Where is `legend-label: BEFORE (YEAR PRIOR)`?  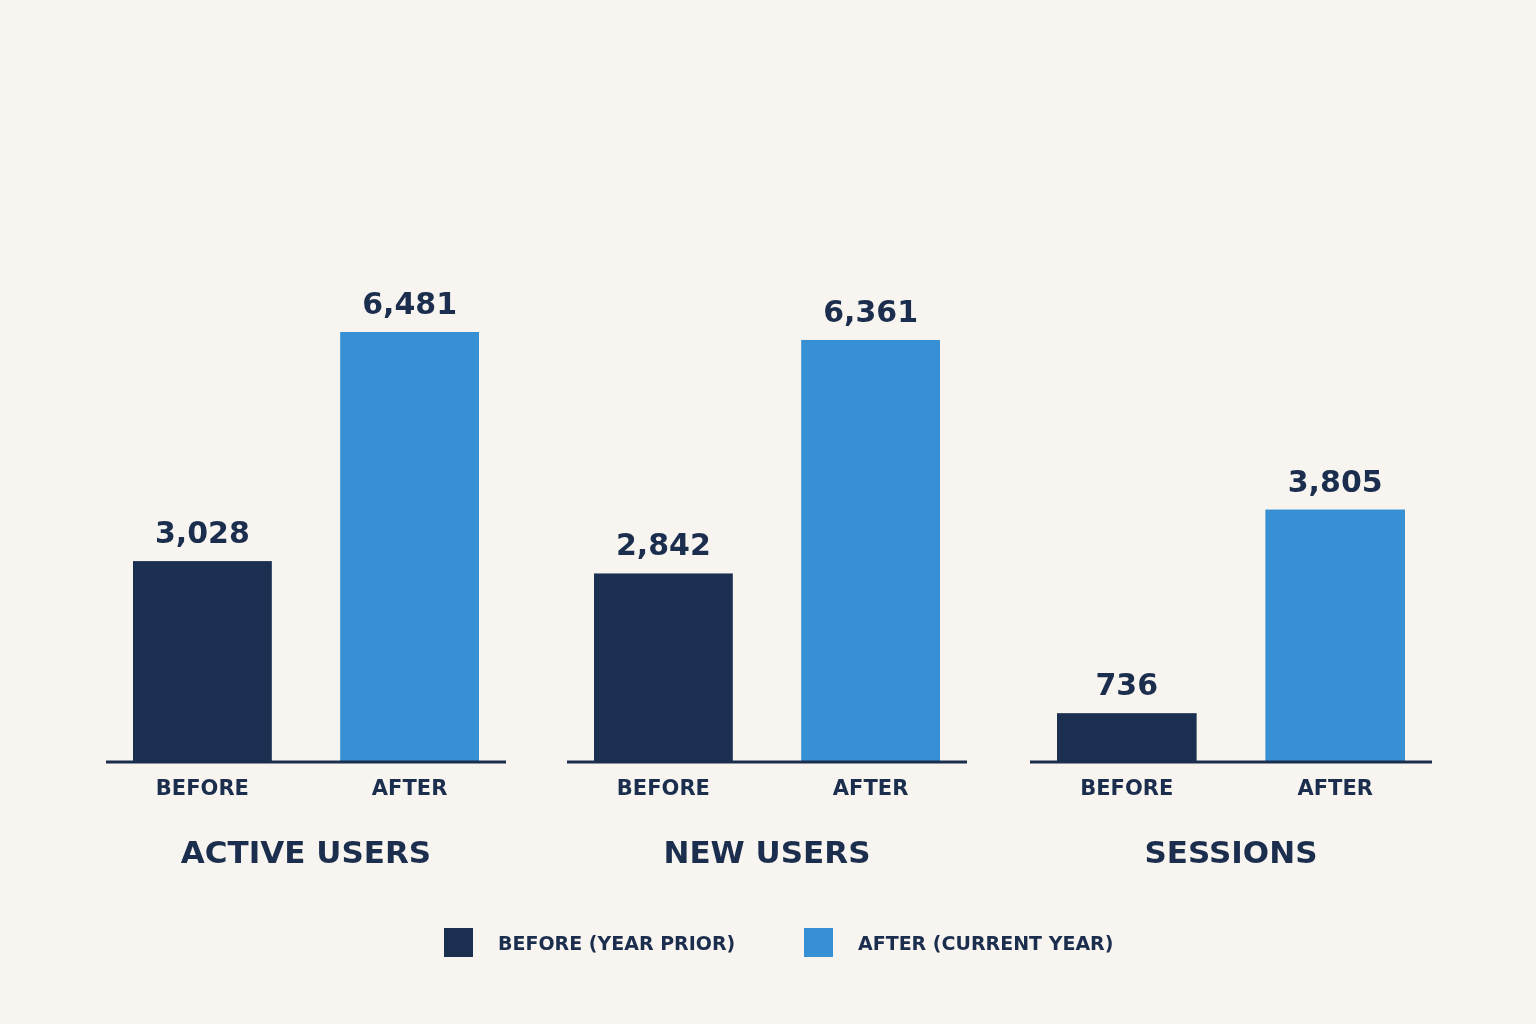
legend-label: BEFORE (YEAR PRIOR) is located at coordinates (617, 943).